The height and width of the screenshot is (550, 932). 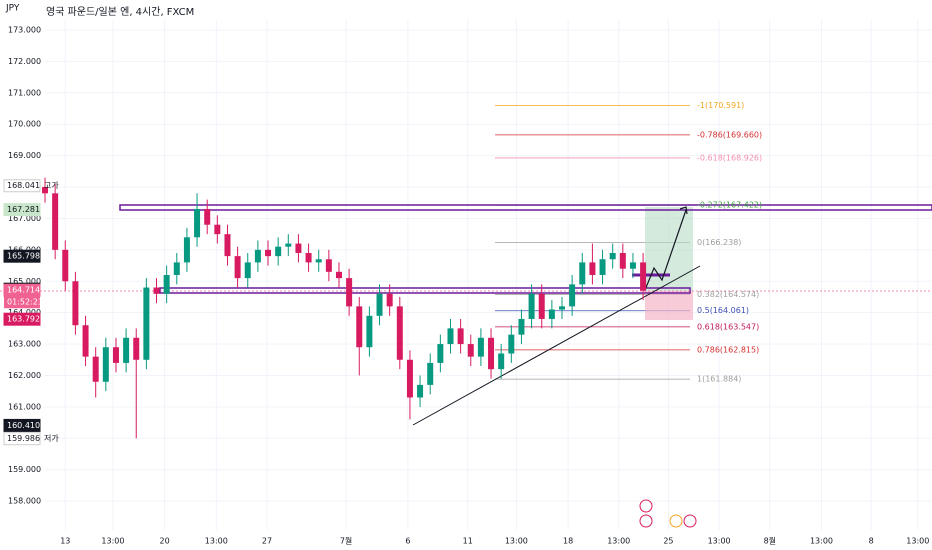 I want to click on x-tick-label: 7월, so click(x=346, y=541).